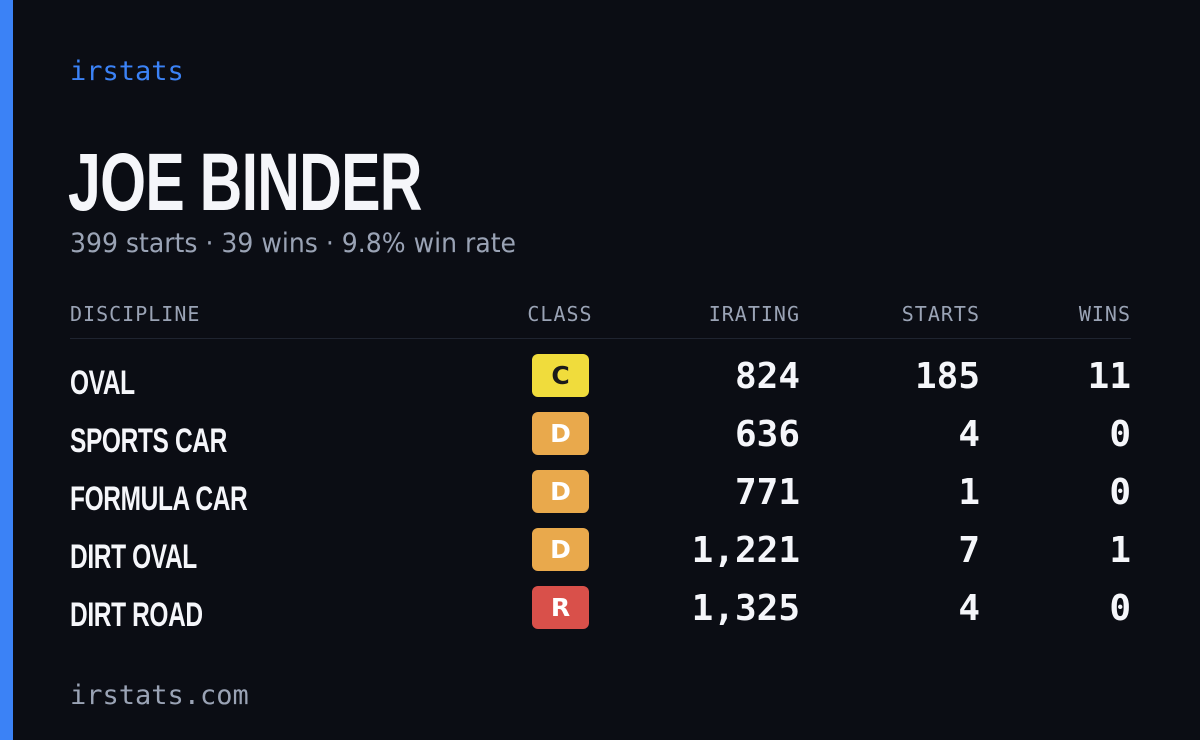  I want to click on discipline-name: OVAL, so click(102, 383).